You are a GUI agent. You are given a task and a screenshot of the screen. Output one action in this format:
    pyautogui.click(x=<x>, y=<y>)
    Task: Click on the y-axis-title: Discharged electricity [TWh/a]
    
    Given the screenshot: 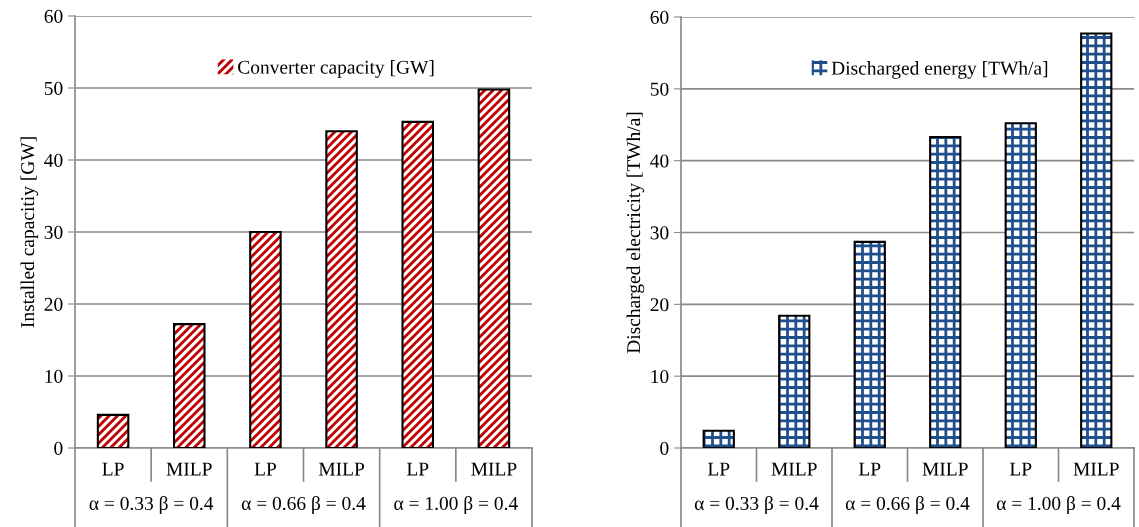 What is the action you would take?
    pyautogui.click(x=635, y=233)
    